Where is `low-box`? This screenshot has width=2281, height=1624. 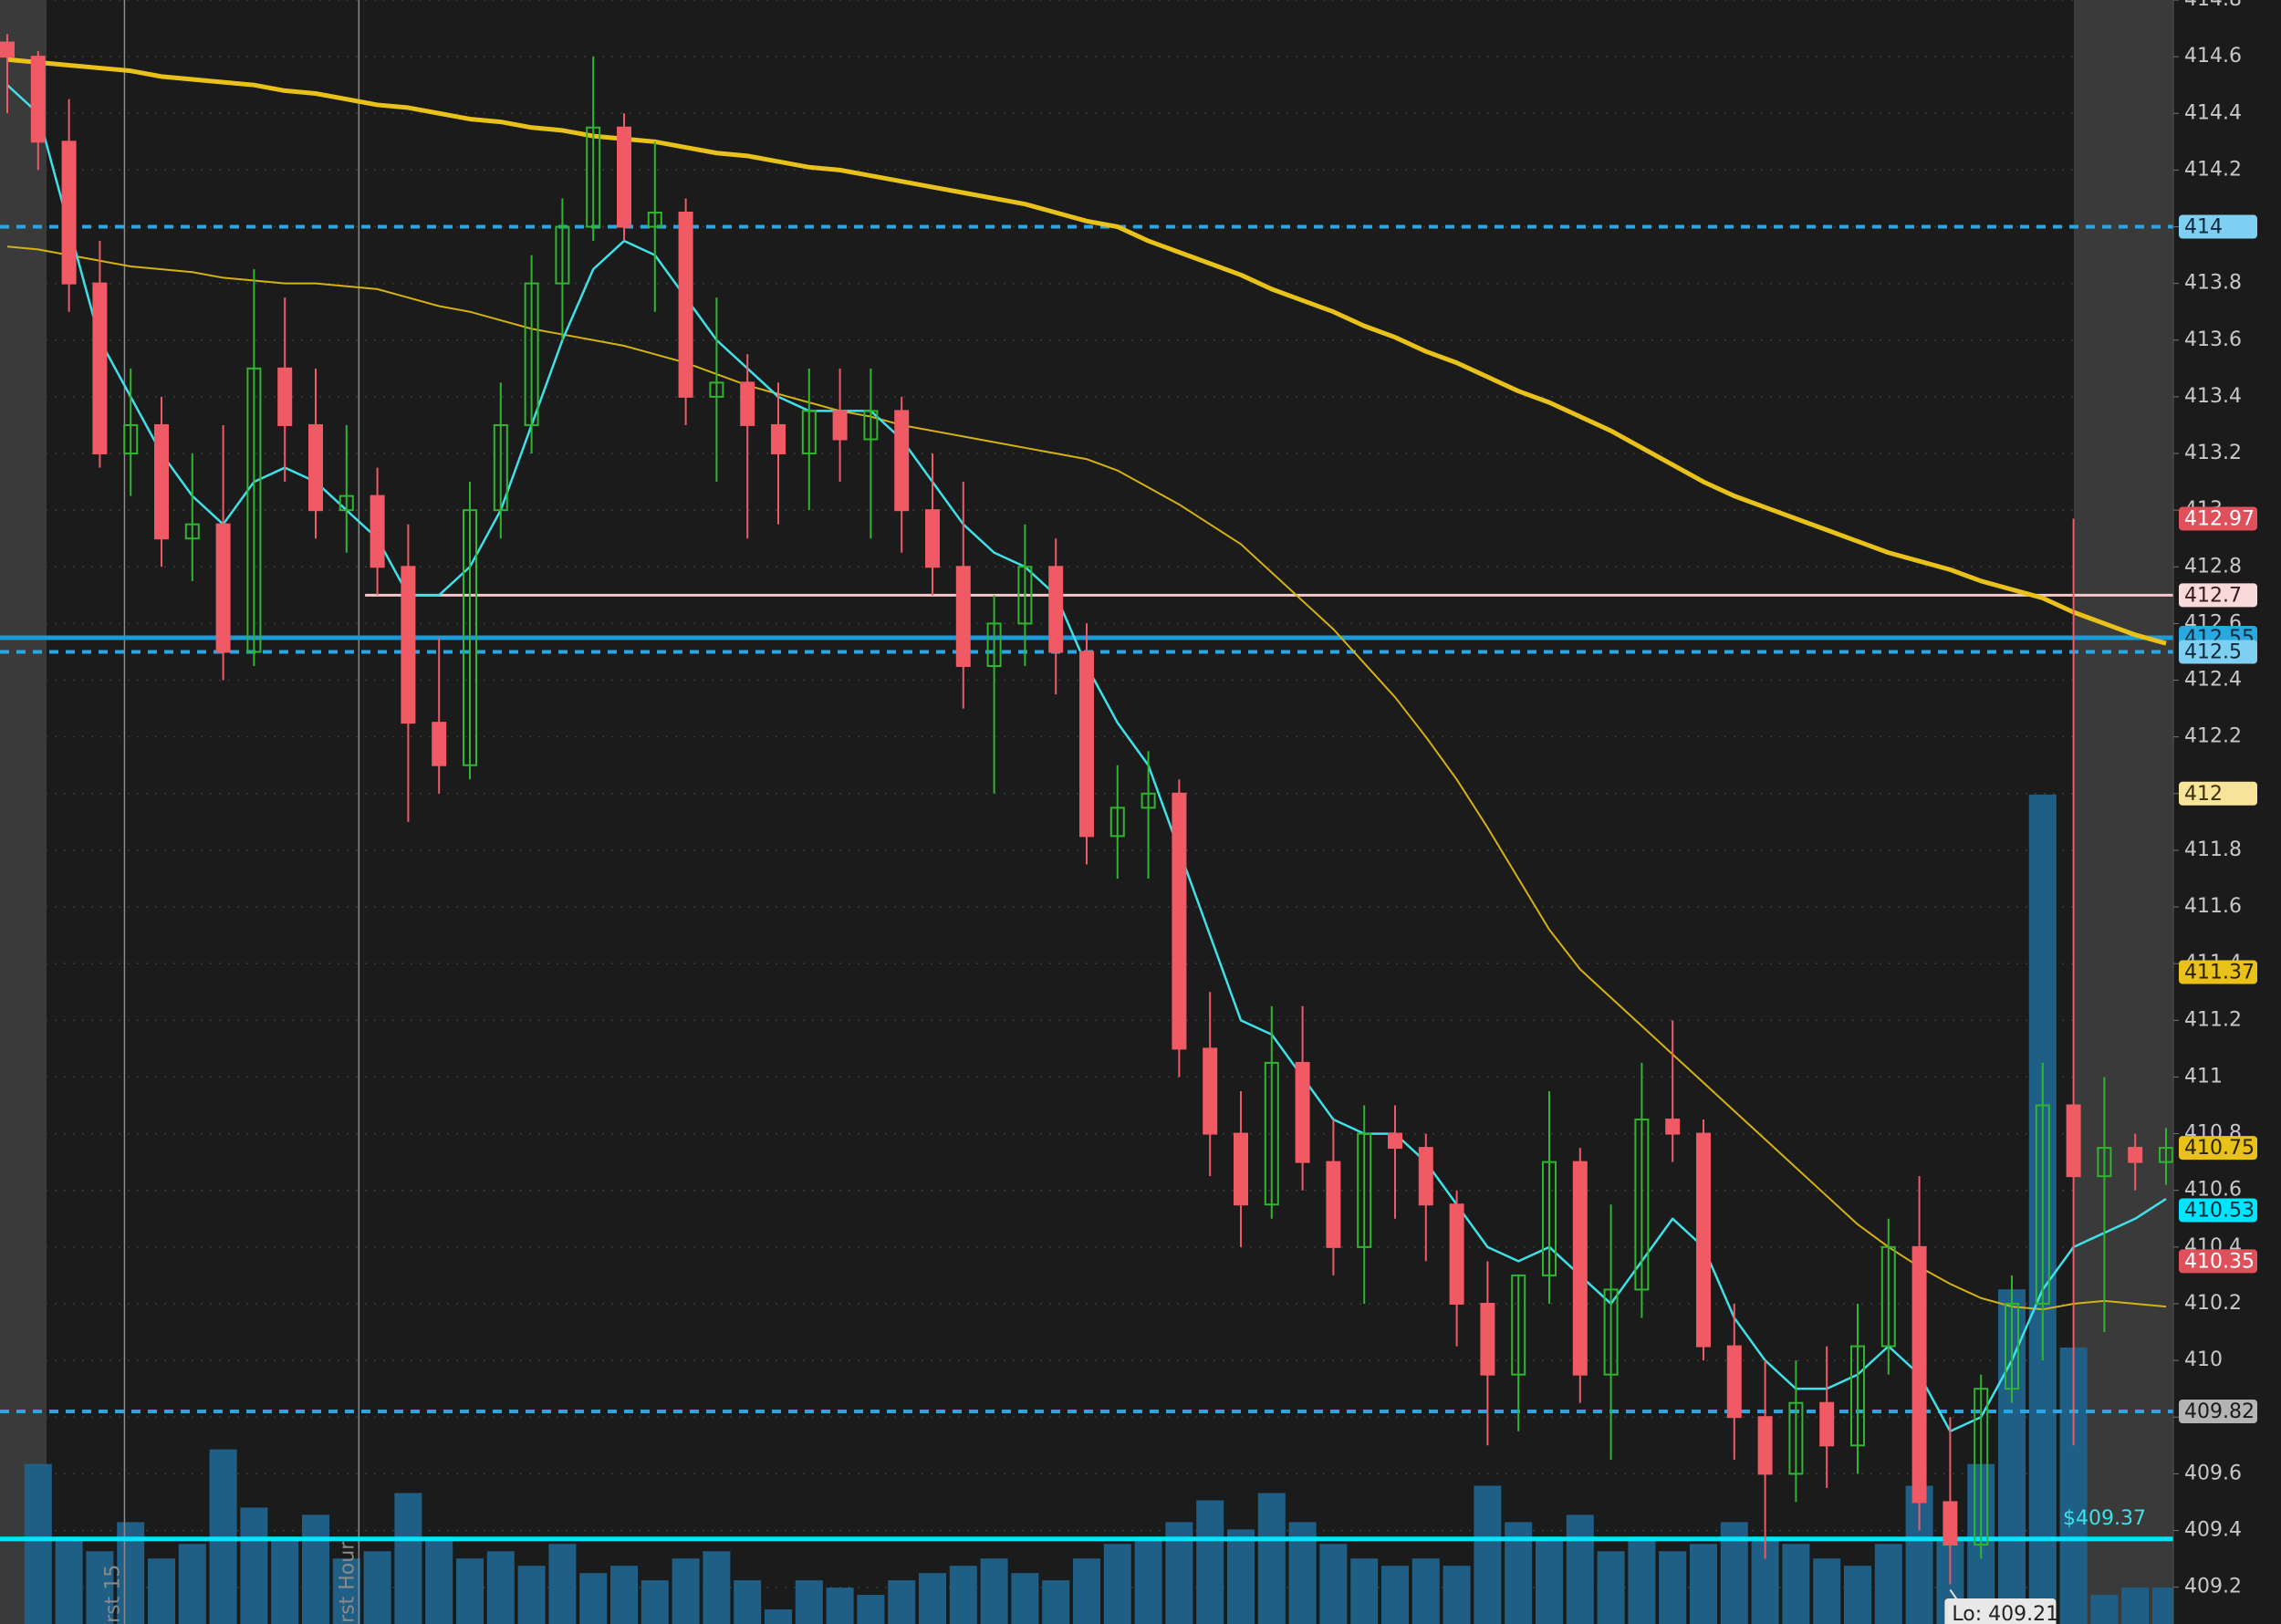 low-box is located at coordinates (2001, 1611).